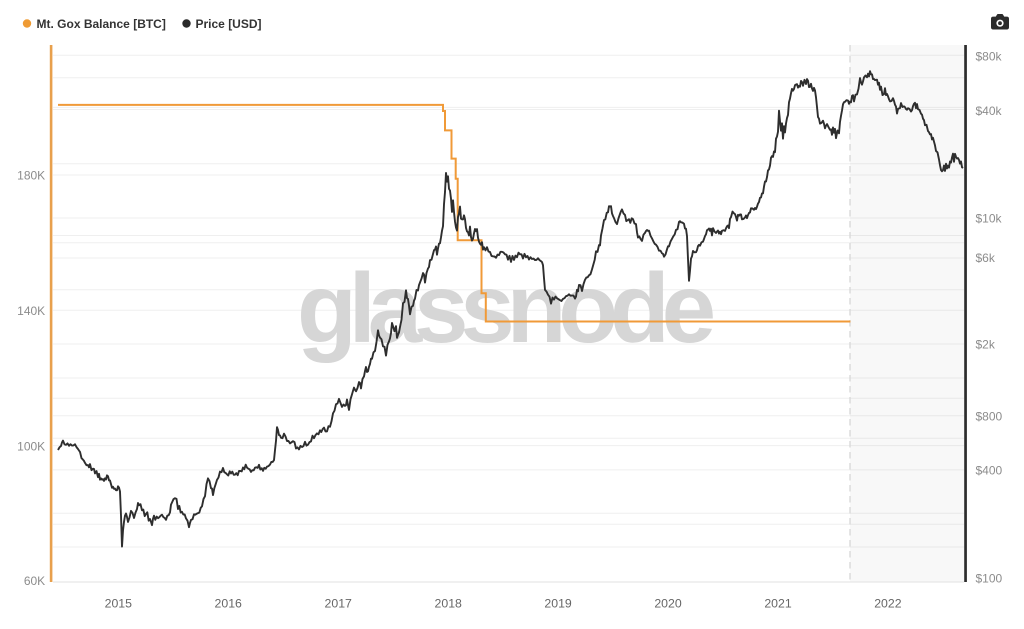 This screenshot has height=629, width=1024. I want to click on svg-text: 60K, so click(34, 581).